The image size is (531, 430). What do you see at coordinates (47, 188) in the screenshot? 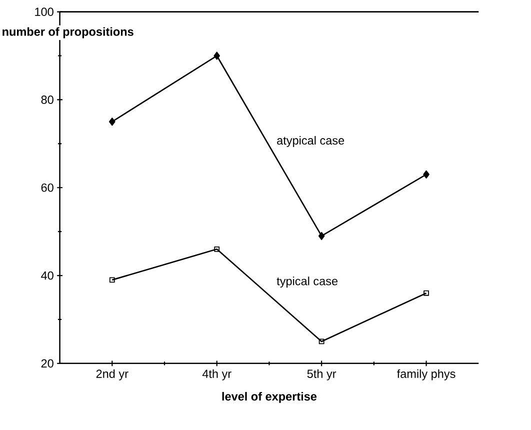
I see `y-tick-label: 60` at bounding box center [47, 188].